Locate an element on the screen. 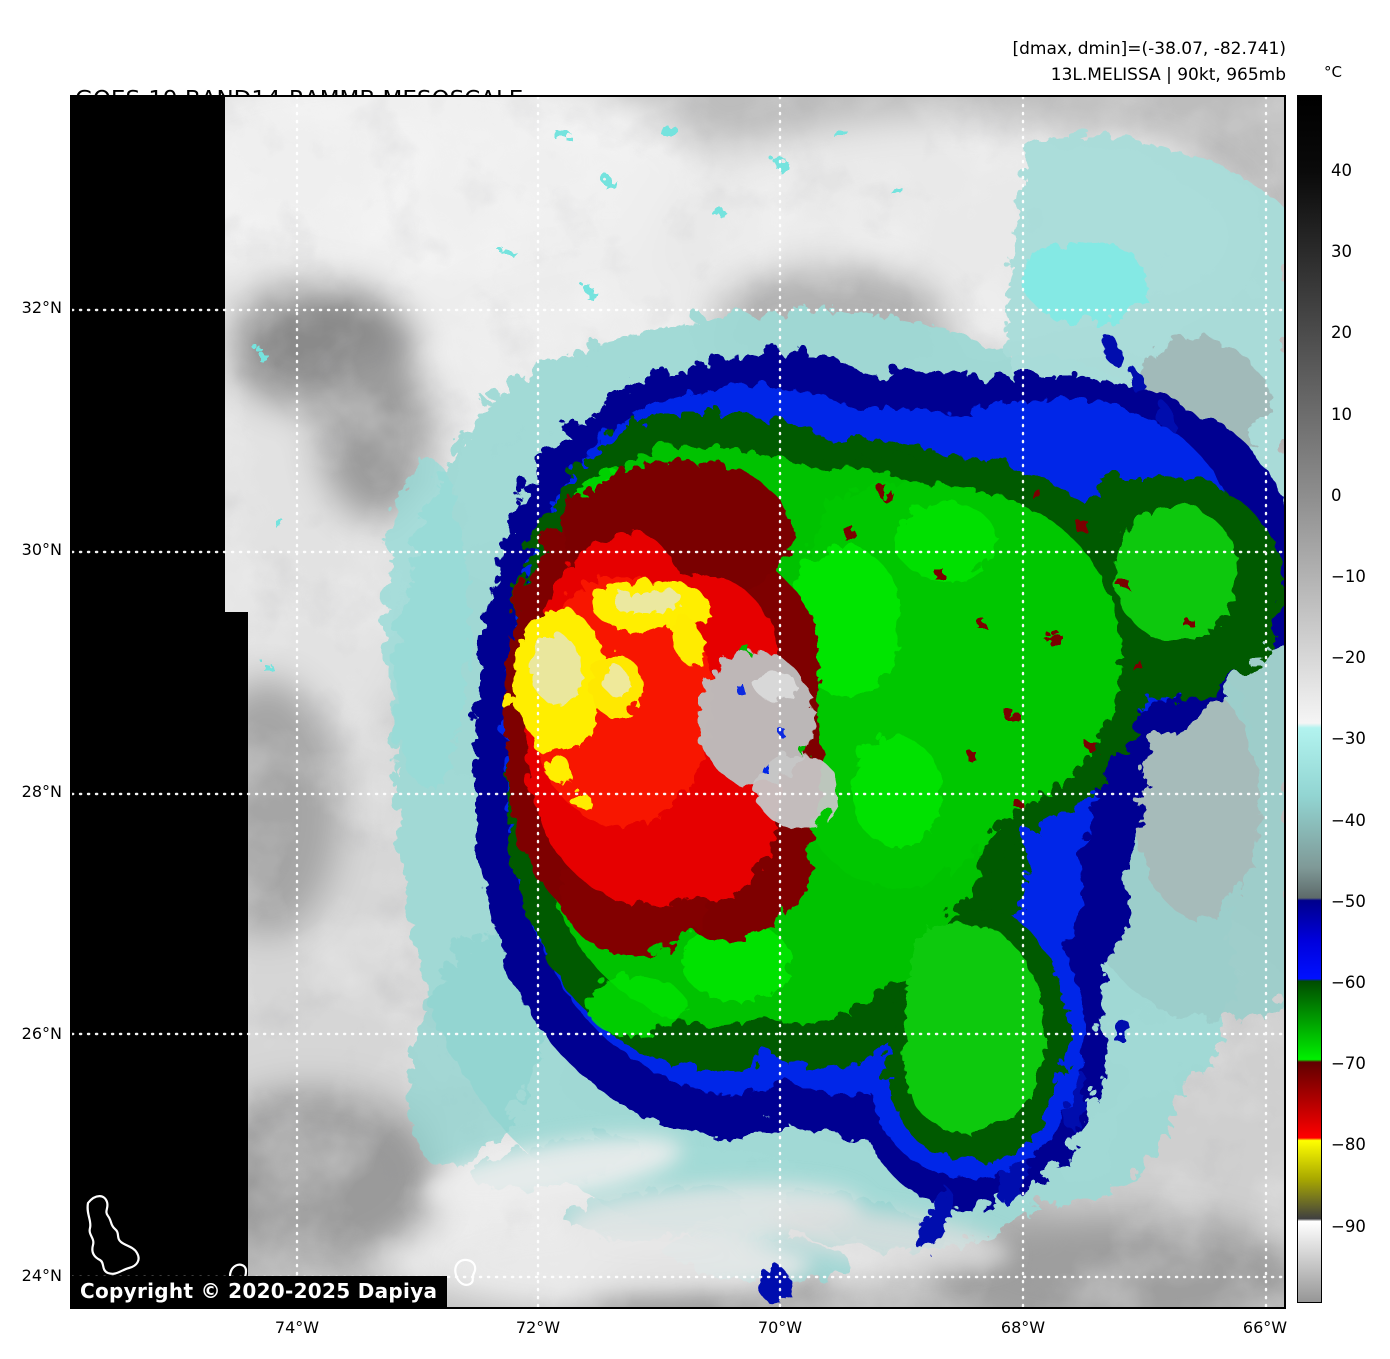 This screenshot has height=1359, width=1390. colorbar-tick-label: −30 is located at coordinates (1348, 739).